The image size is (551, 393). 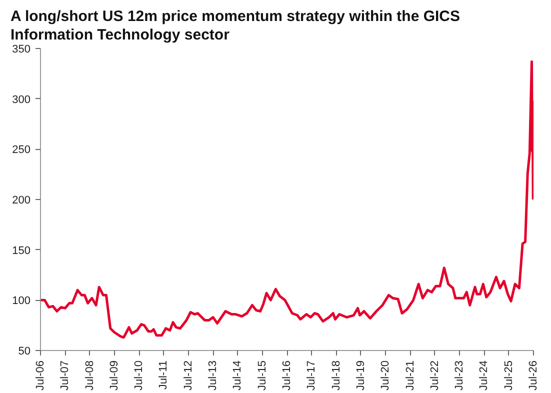 What do you see at coordinates (21, 301) in the screenshot?
I see `y-tick-label: 100` at bounding box center [21, 301].